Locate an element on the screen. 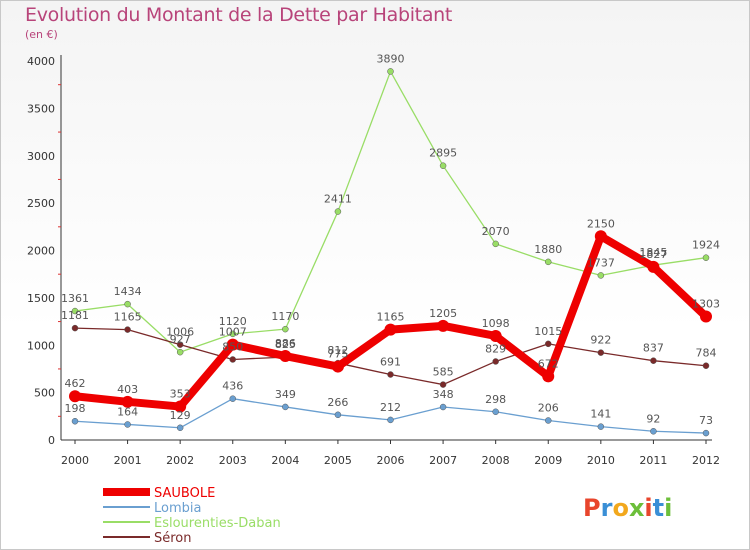 The width and height of the screenshot is (750, 550). legend-label: Séron is located at coordinates (173, 538).